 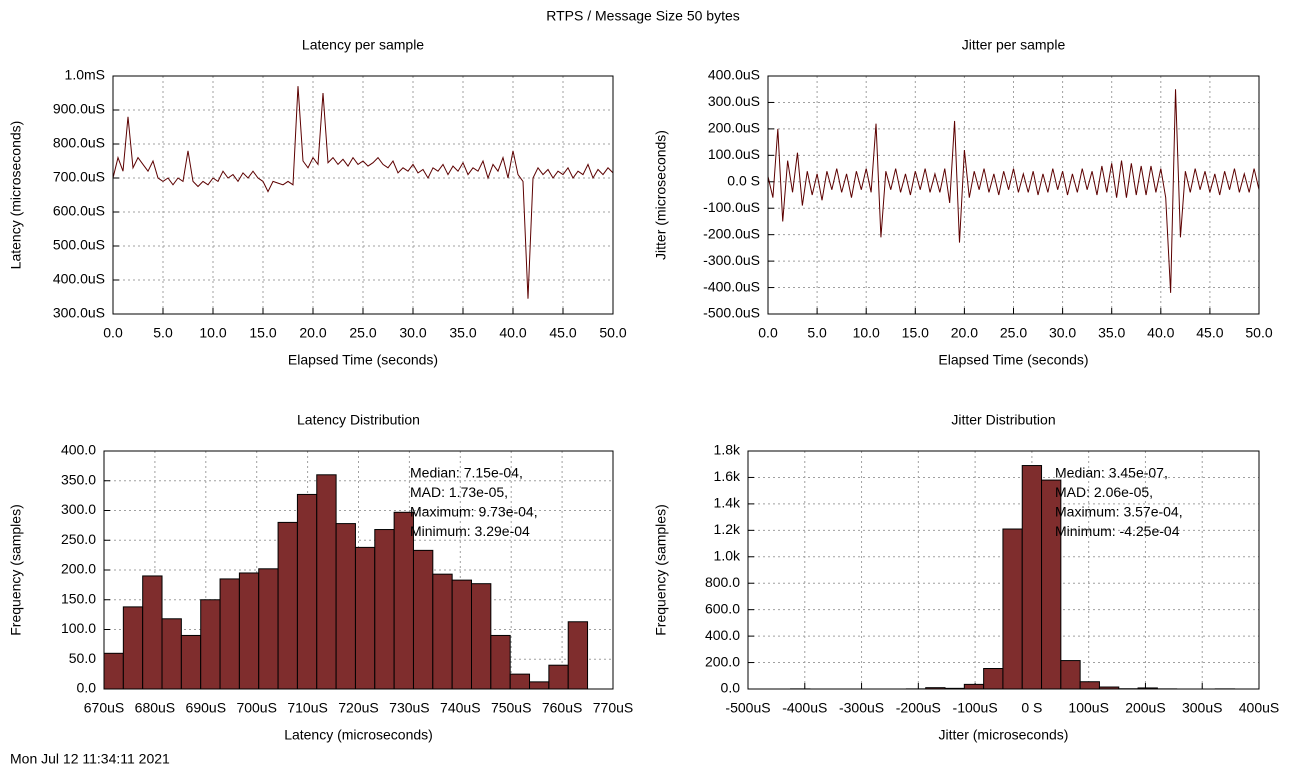 I want to click on x-tick-label: -200uS, so click(x=918, y=708).